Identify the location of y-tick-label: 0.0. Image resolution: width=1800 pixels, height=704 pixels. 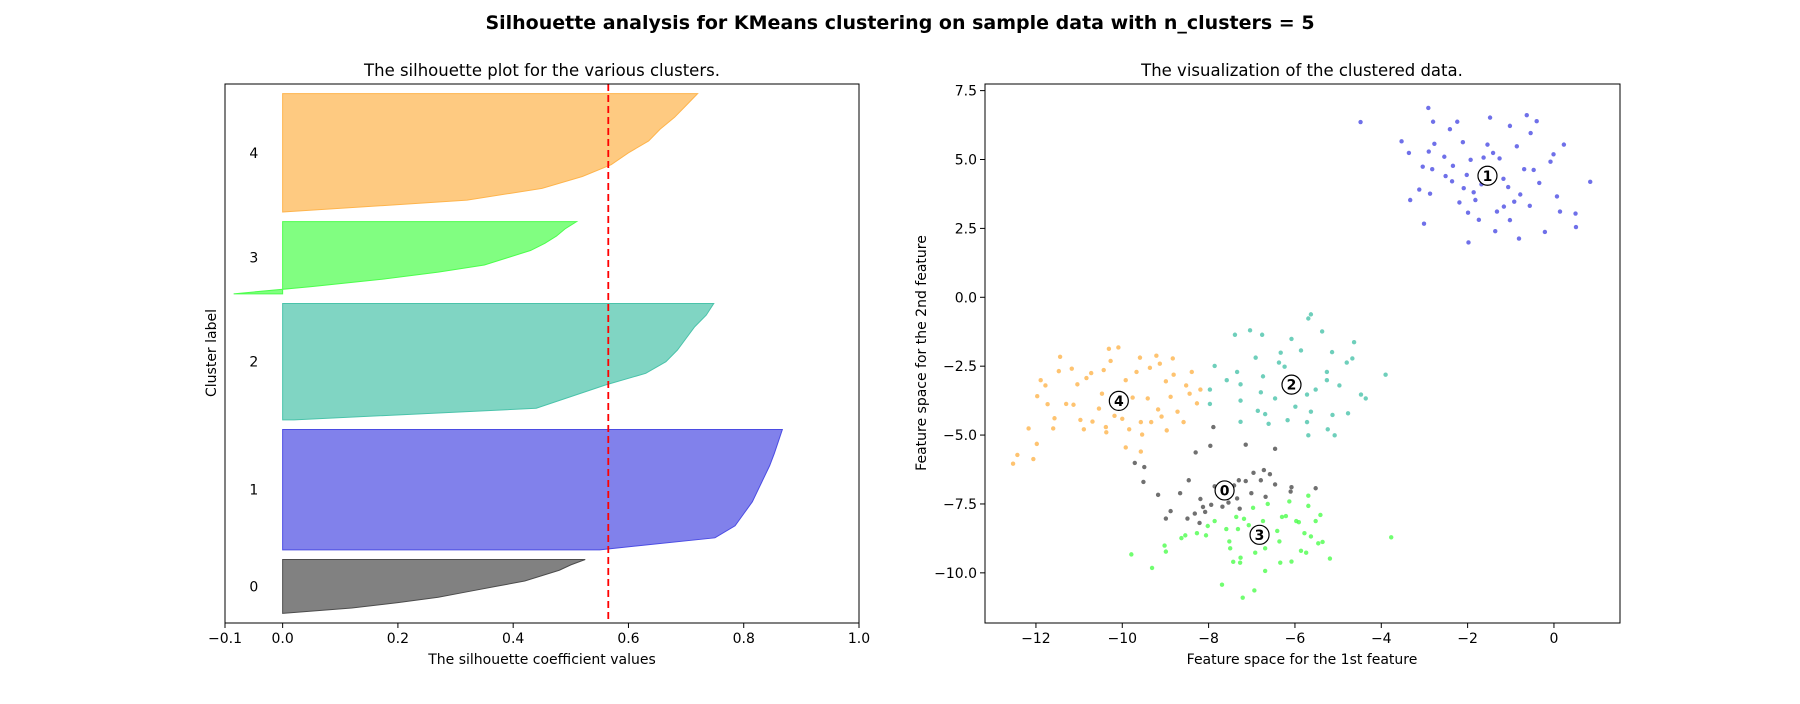
(966, 298).